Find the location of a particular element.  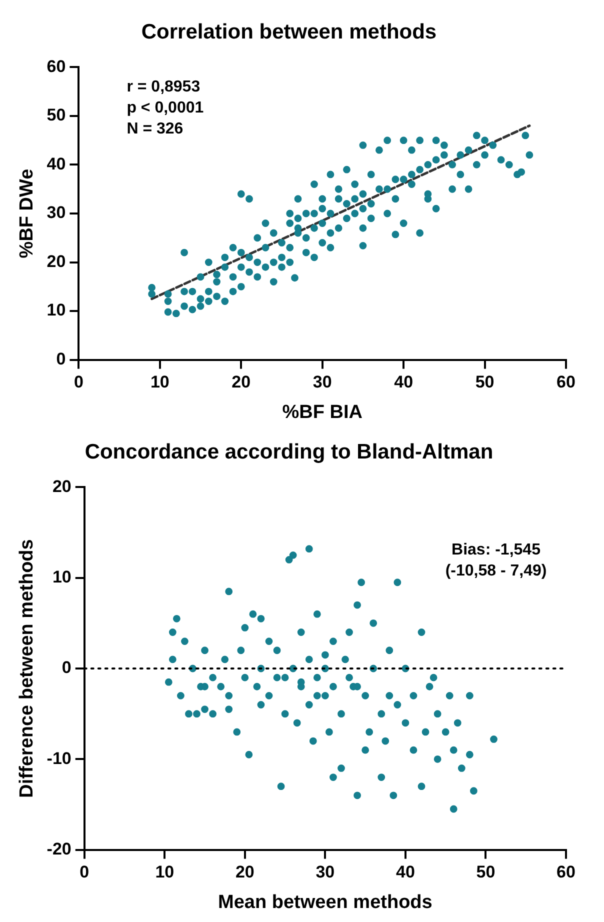

y-tick-label: -10 is located at coordinates (59, 758).